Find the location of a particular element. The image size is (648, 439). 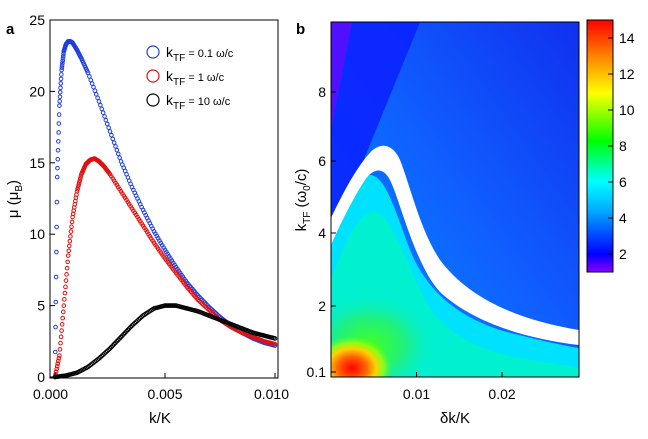

y-axis: 0 5 10 15 20 25 is located at coordinates (42, 198).